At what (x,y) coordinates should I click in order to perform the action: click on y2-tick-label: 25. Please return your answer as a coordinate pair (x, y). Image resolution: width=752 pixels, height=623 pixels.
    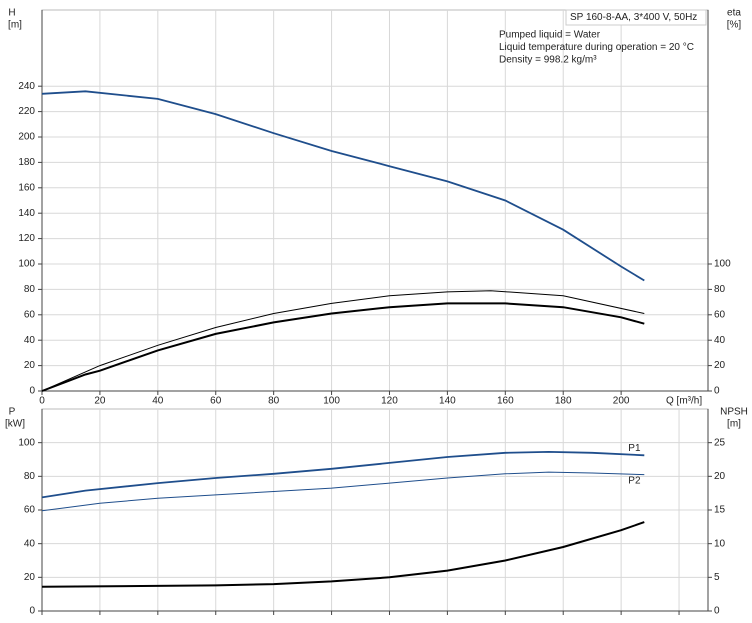
    Looking at the image, I should click on (720, 442).